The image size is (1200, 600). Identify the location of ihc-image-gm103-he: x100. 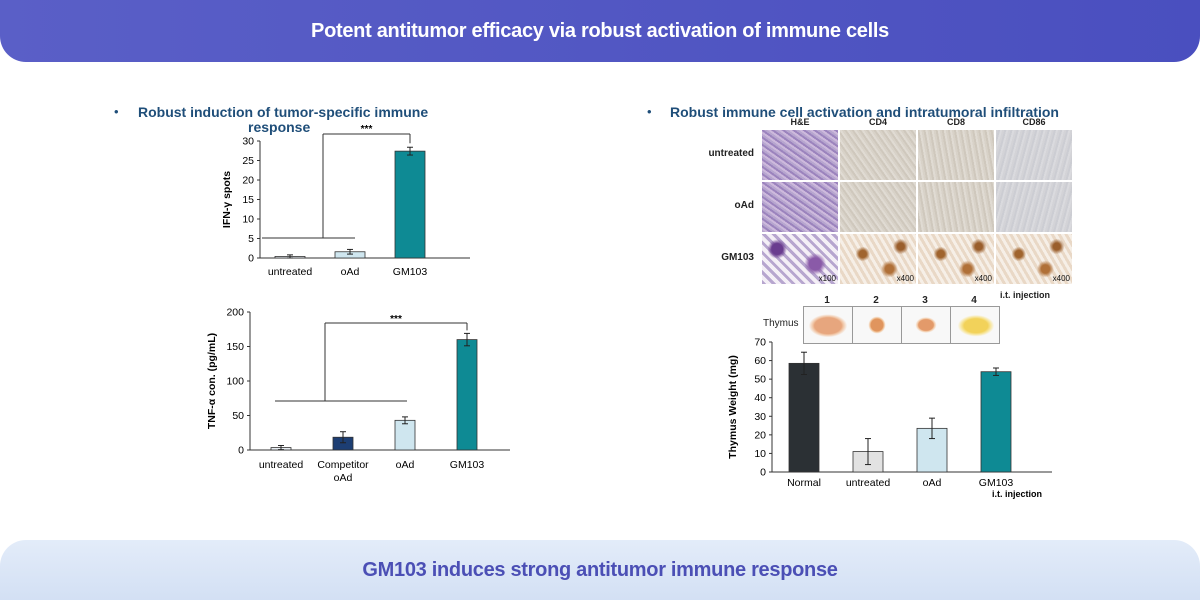
(800, 259).